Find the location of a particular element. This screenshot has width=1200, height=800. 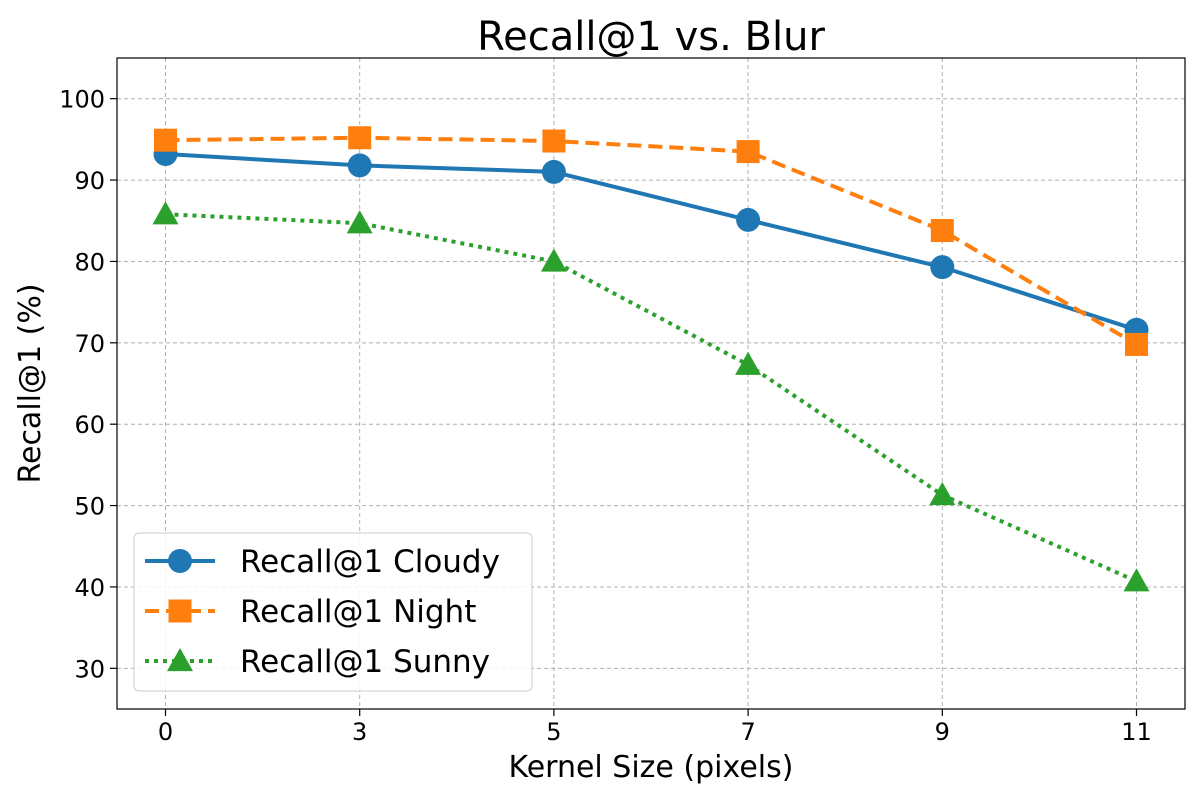

chart-title: Recall@1 vs. Blur is located at coordinates (651, 37).